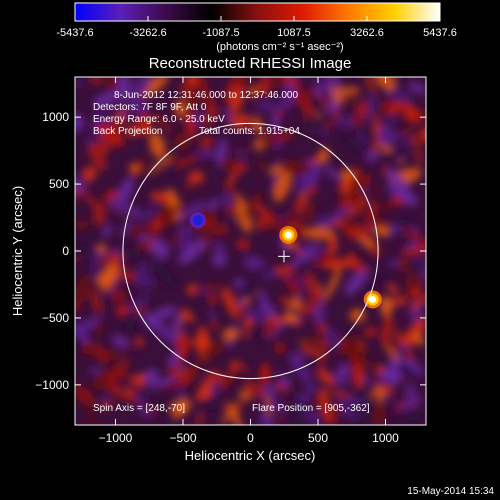 This screenshot has width=500, height=500. What do you see at coordinates (250, 438) in the screenshot?
I see `x-tick-label: 0` at bounding box center [250, 438].